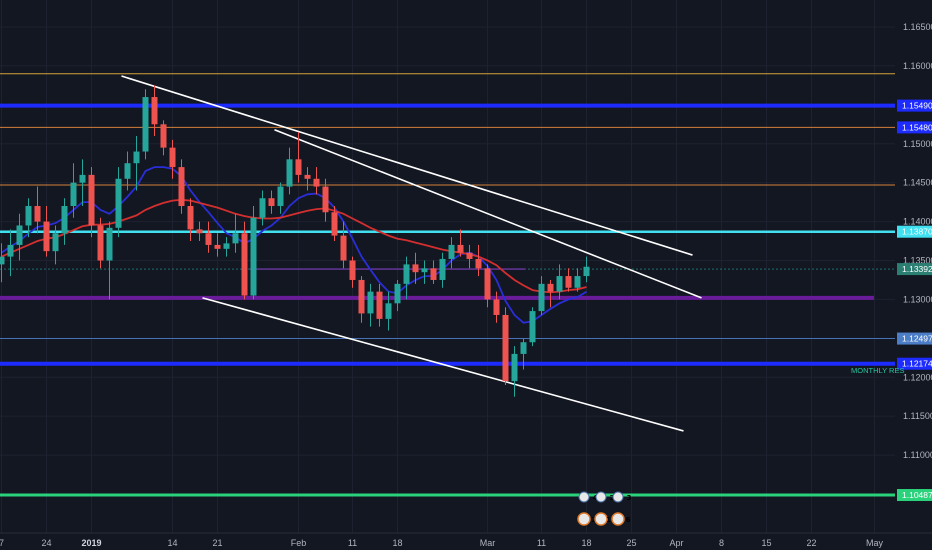  I want to click on time-tick-label: 24, so click(46, 543).